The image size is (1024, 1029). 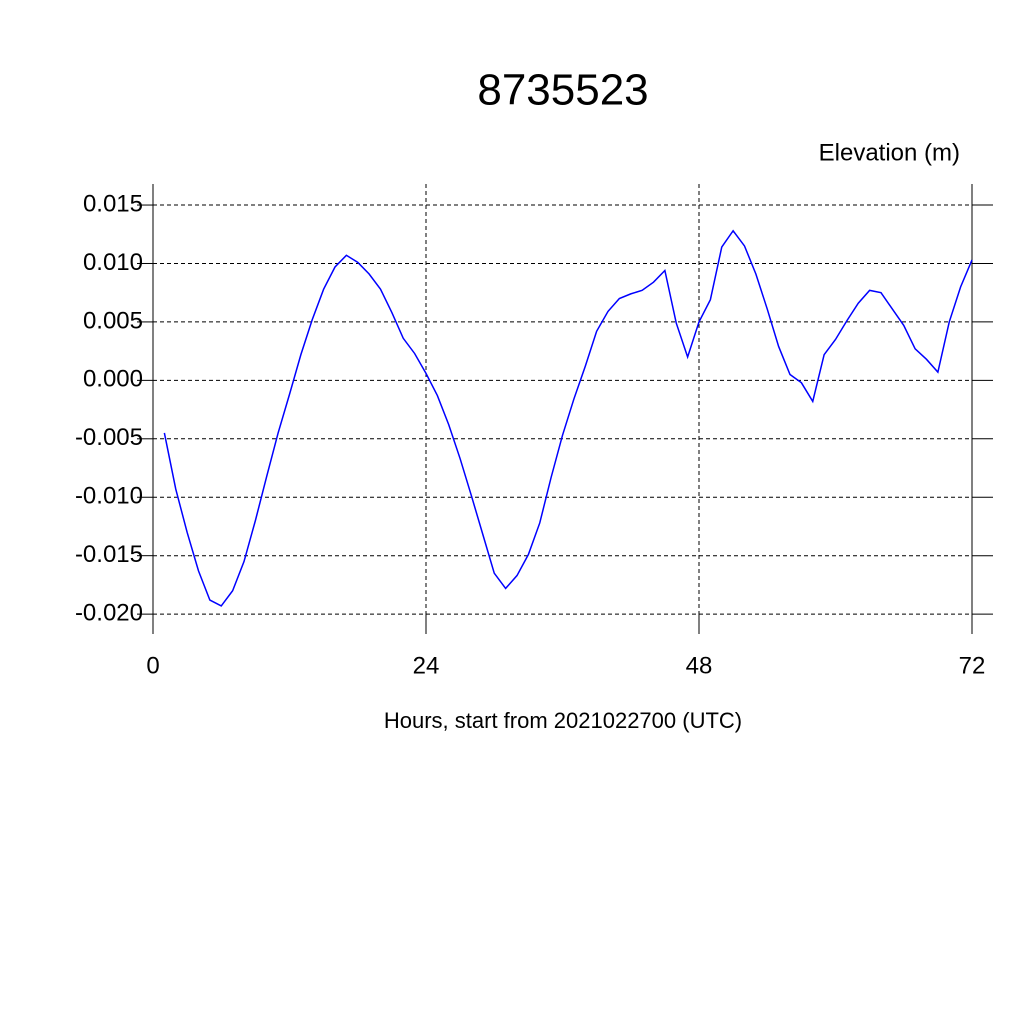 What do you see at coordinates (562, 90) in the screenshot?
I see `chart-title: 8735523` at bounding box center [562, 90].